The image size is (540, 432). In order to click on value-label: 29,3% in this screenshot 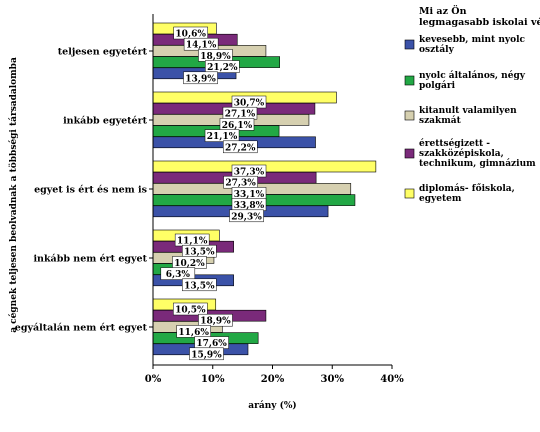, I will do `click(246, 217)`.